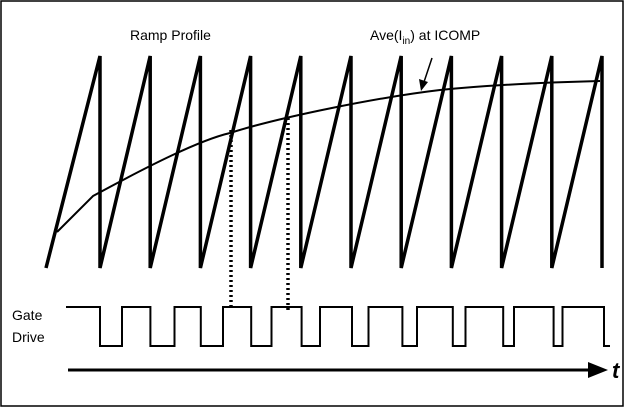 Image resolution: width=625 pixels, height=408 pixels. I want to click on gate-label: Gate, so click(27, 315).